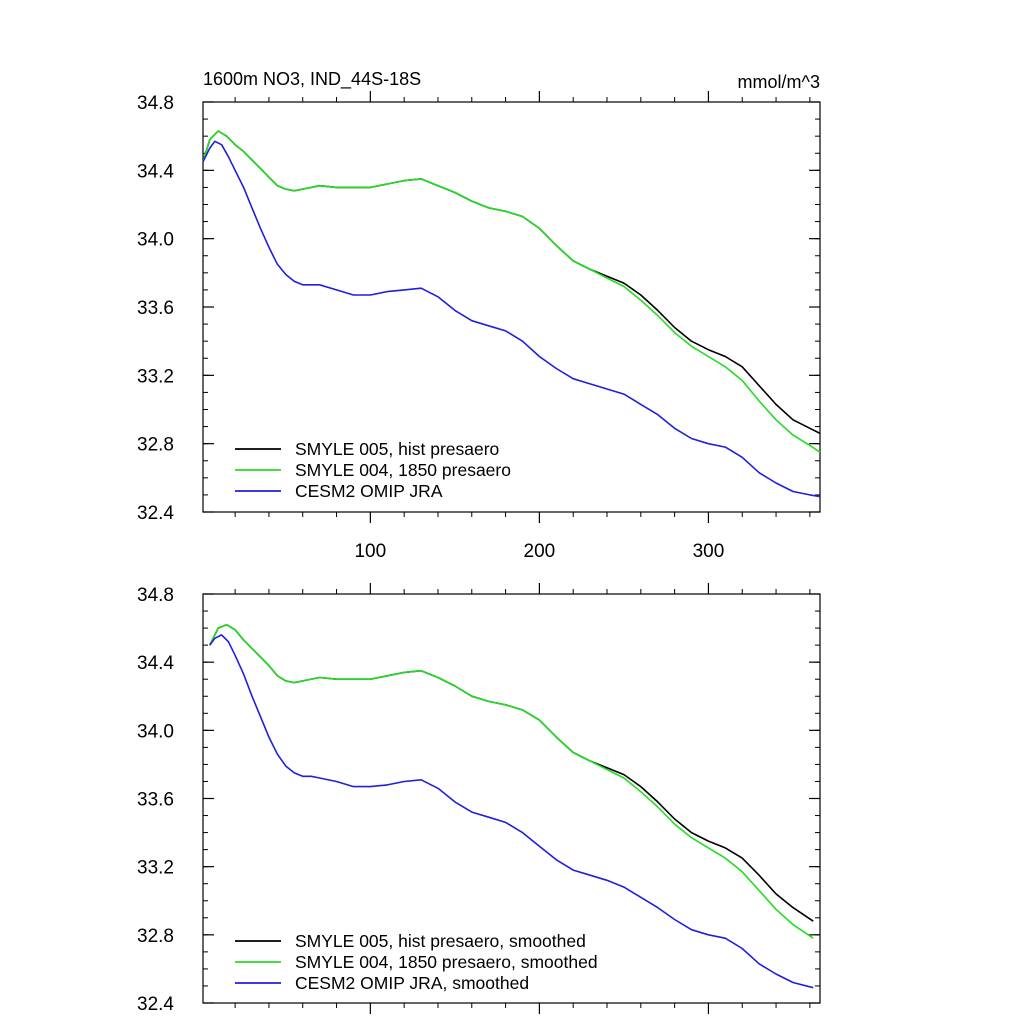 The width and height of the screenshot is (1024, 1024). Describe the element at coordinates (440, 941) in the screenshot. I see `legend-label: SMYLE 005, hist presaero, smoothed` at that location.